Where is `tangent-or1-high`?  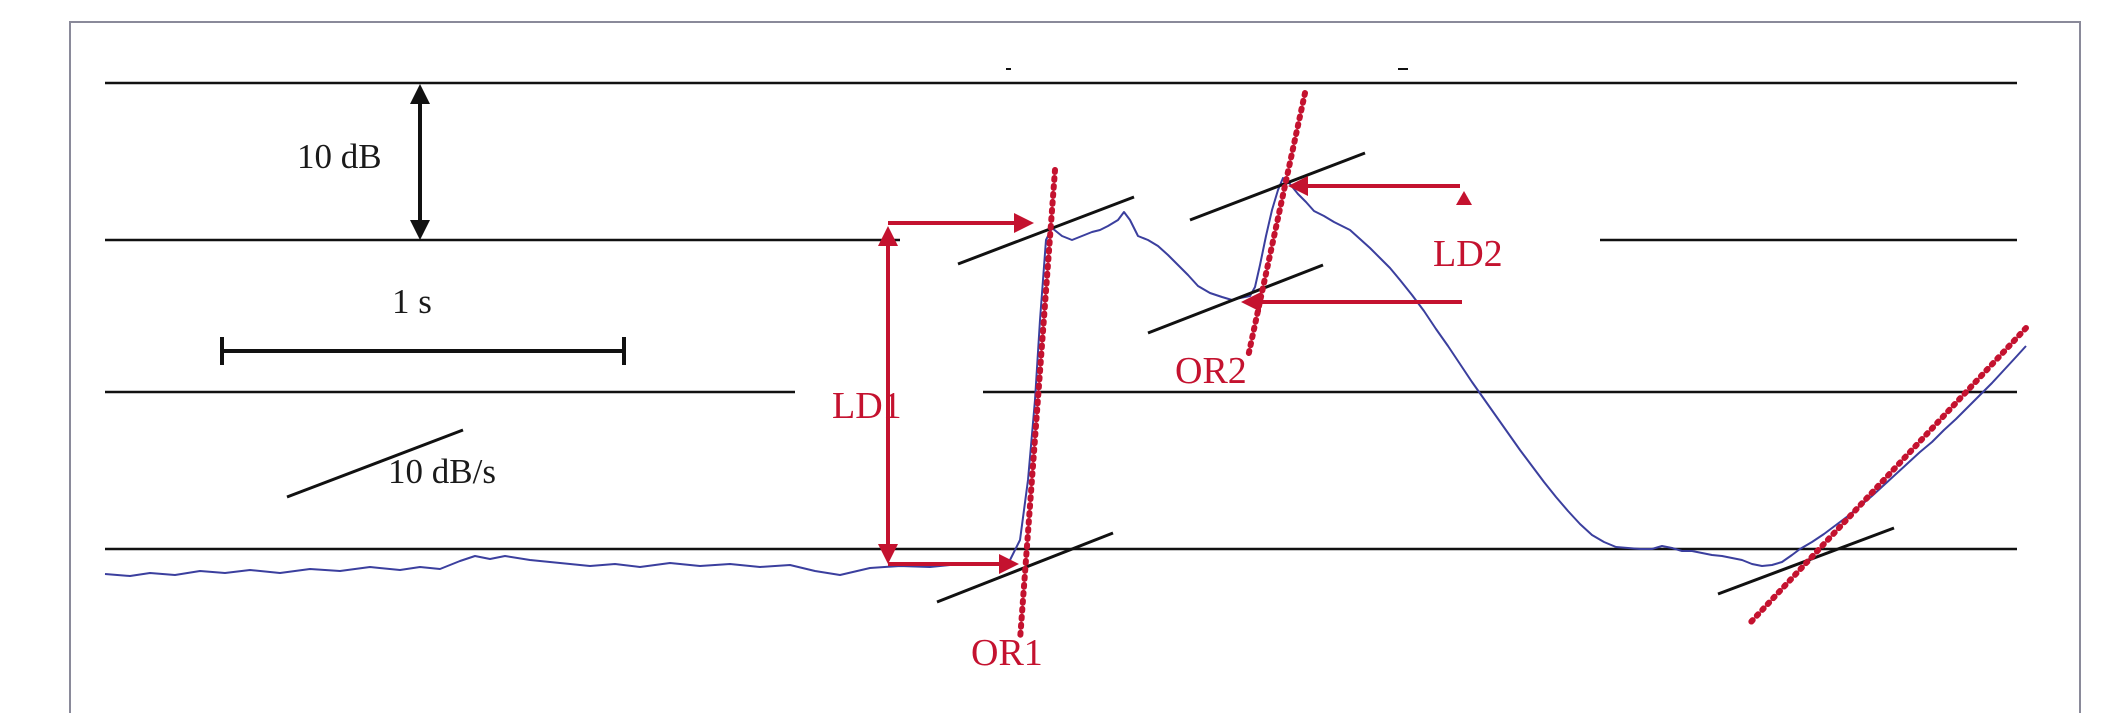
tangent-or1-high is located at coordinates (1046, 230).